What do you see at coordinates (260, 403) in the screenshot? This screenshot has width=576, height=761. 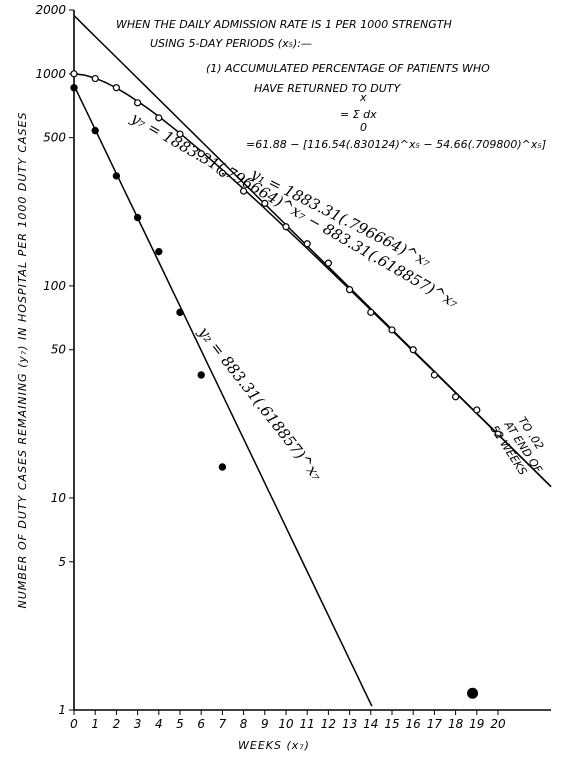 I see `curve-label-y2: y₂ = 883.31(.618857)^x₇` at bounding box center [260, 403].